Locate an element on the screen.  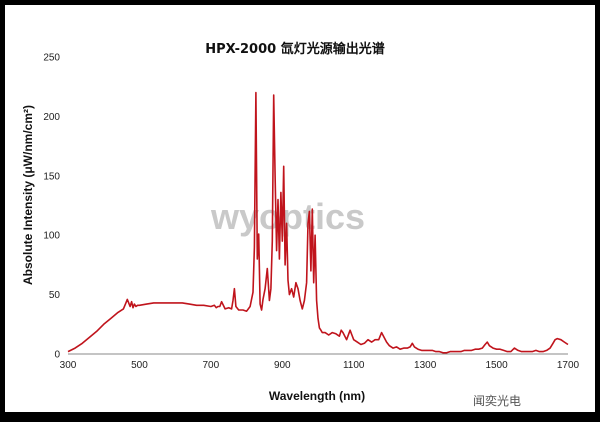
y-tick-label: 0 is located at coordinates (57, 355).